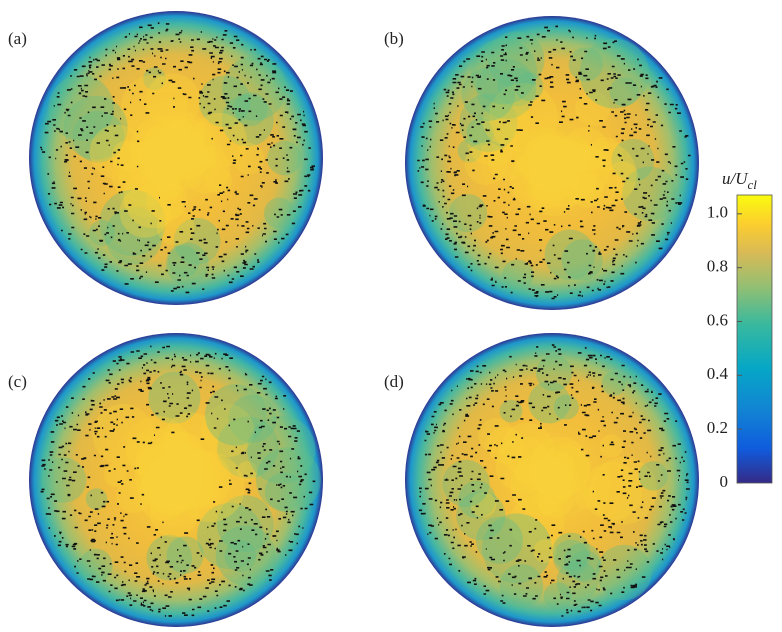  I want to click on colorbar: u/Ucl 0 0.2 0.4 0.6 0.8 1.0, so click(740, 330).